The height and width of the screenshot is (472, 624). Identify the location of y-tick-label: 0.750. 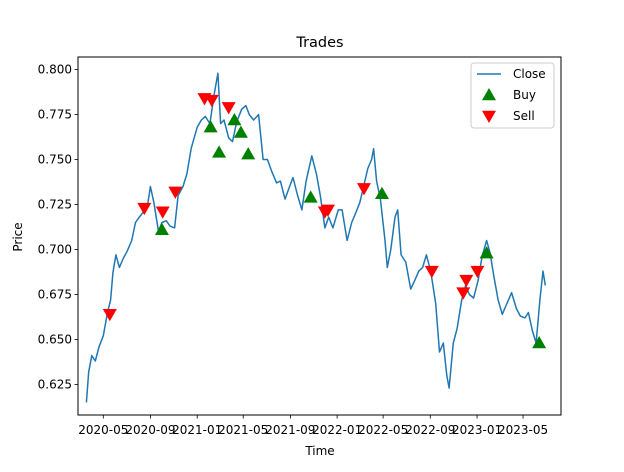
(55, 160).